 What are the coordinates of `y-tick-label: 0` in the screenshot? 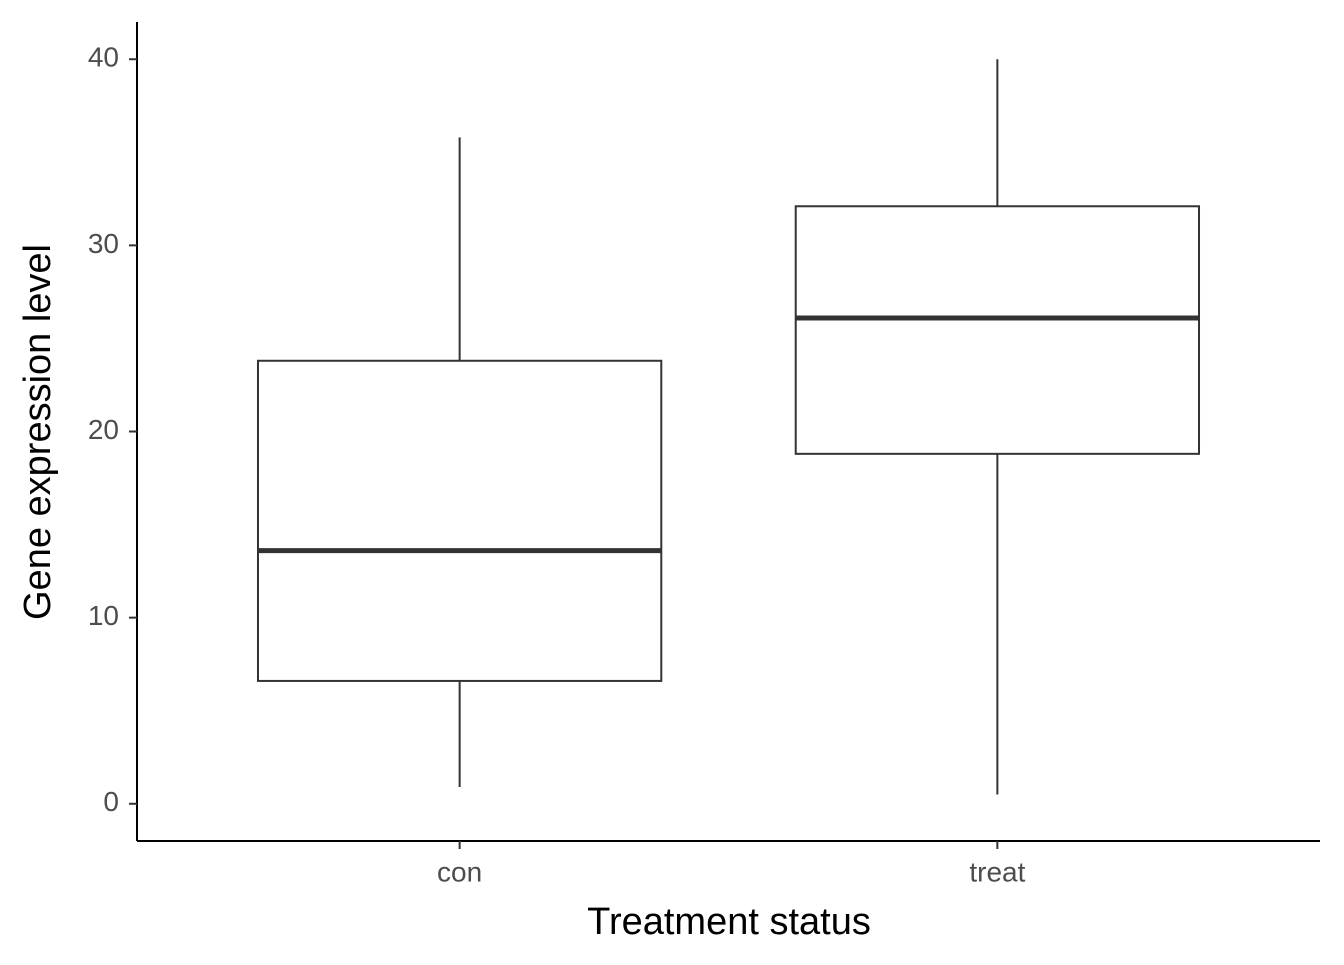 It's located at (111, 801).